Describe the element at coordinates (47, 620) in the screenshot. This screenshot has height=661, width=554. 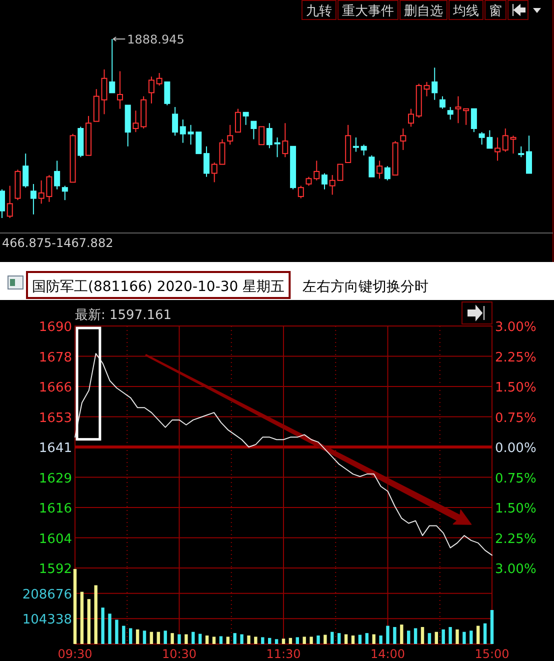
I see `y-tick-label: 104338` at that location.